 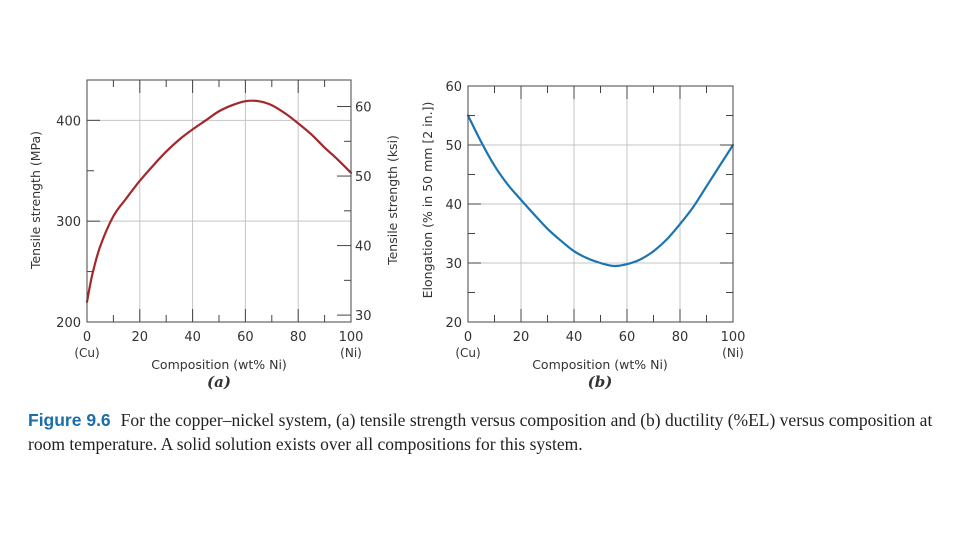 I want to click on series-b, so click(x=600, y=191).